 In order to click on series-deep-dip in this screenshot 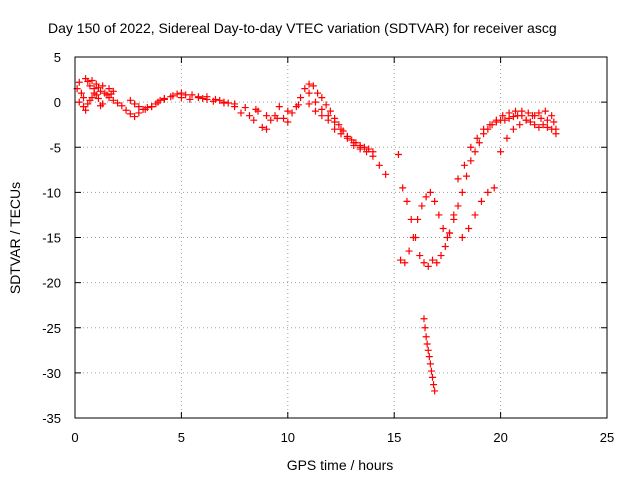, I will do `click(429, 355)`.